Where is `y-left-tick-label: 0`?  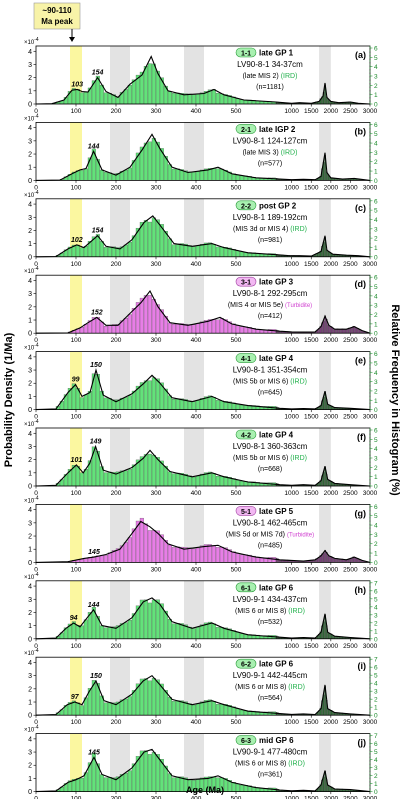
y-left-tick-label: 0 is located at coordinates (30, 105).